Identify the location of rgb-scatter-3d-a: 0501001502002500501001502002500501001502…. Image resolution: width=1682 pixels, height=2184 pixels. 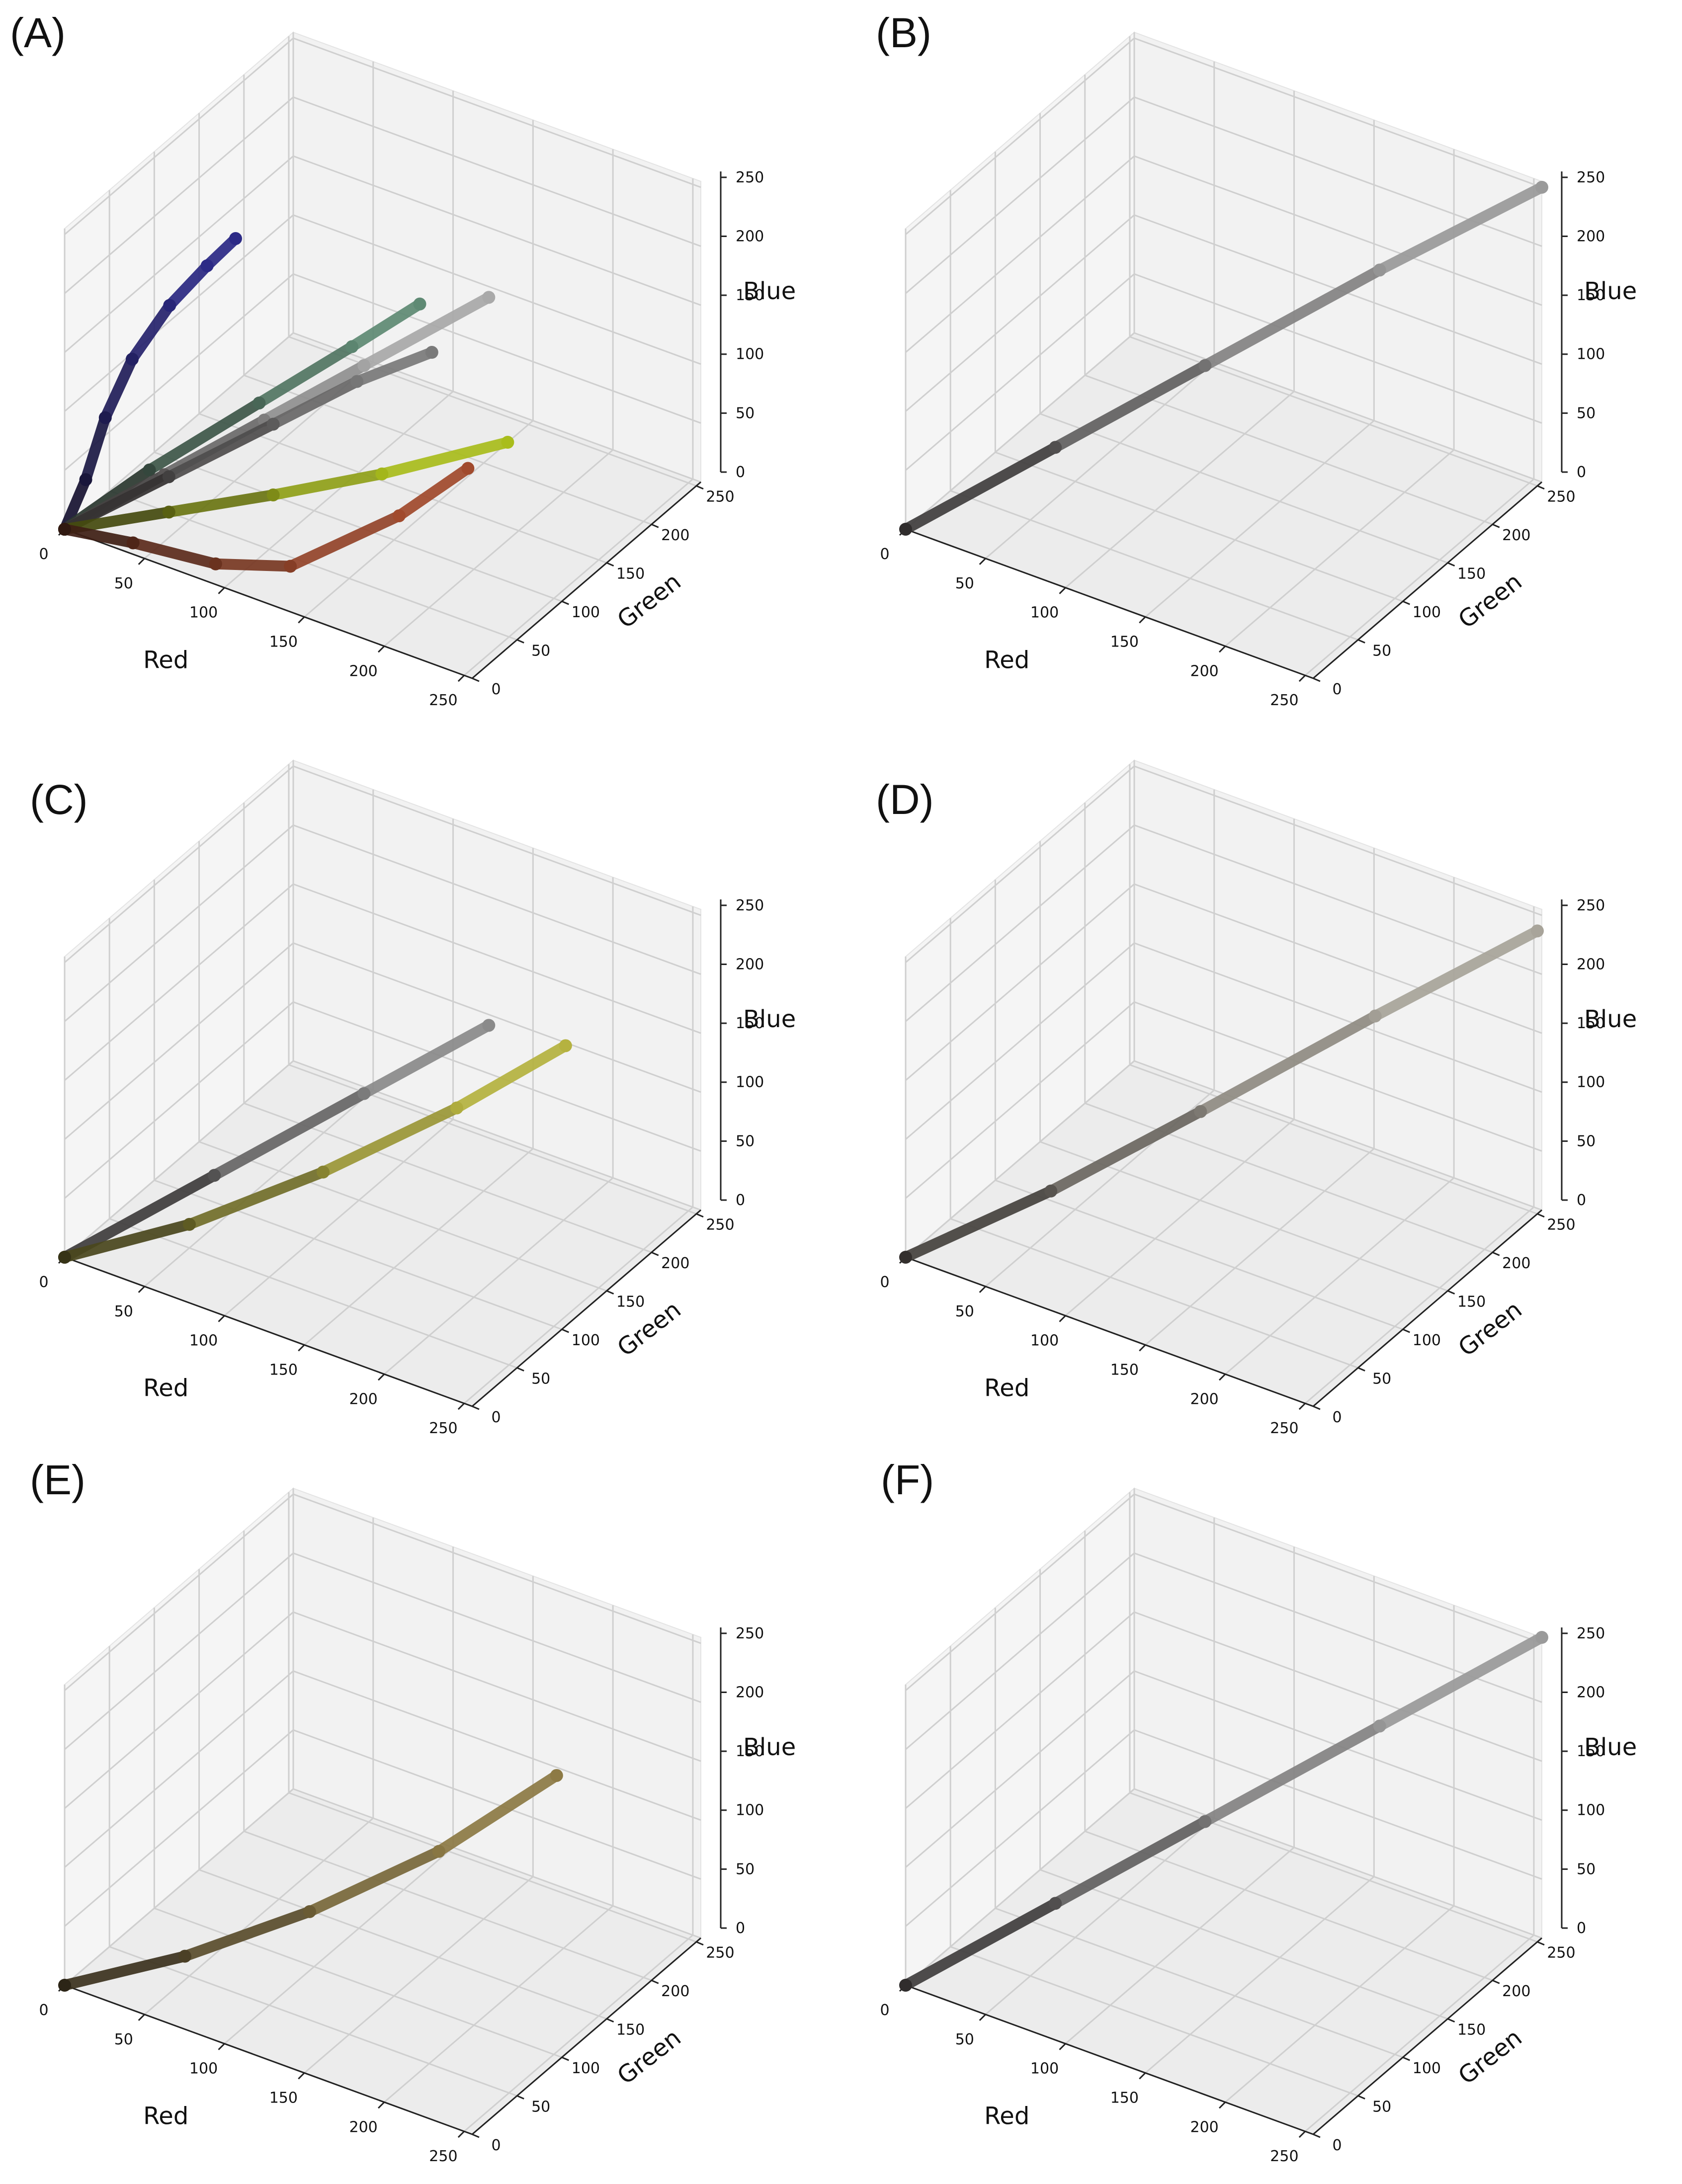
(417, 370).